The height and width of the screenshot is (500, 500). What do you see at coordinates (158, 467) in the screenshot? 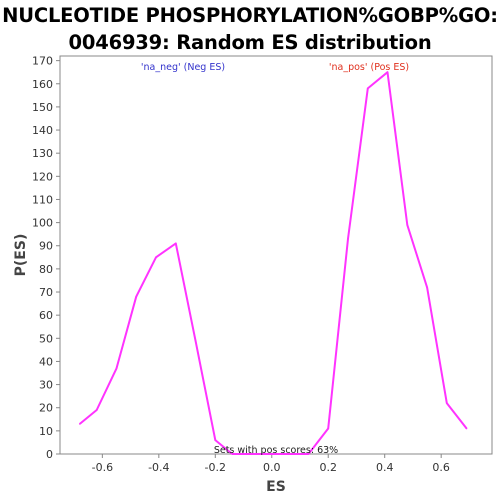
I see `x-tick-label: -0.4` at bounding box center [158, 467].